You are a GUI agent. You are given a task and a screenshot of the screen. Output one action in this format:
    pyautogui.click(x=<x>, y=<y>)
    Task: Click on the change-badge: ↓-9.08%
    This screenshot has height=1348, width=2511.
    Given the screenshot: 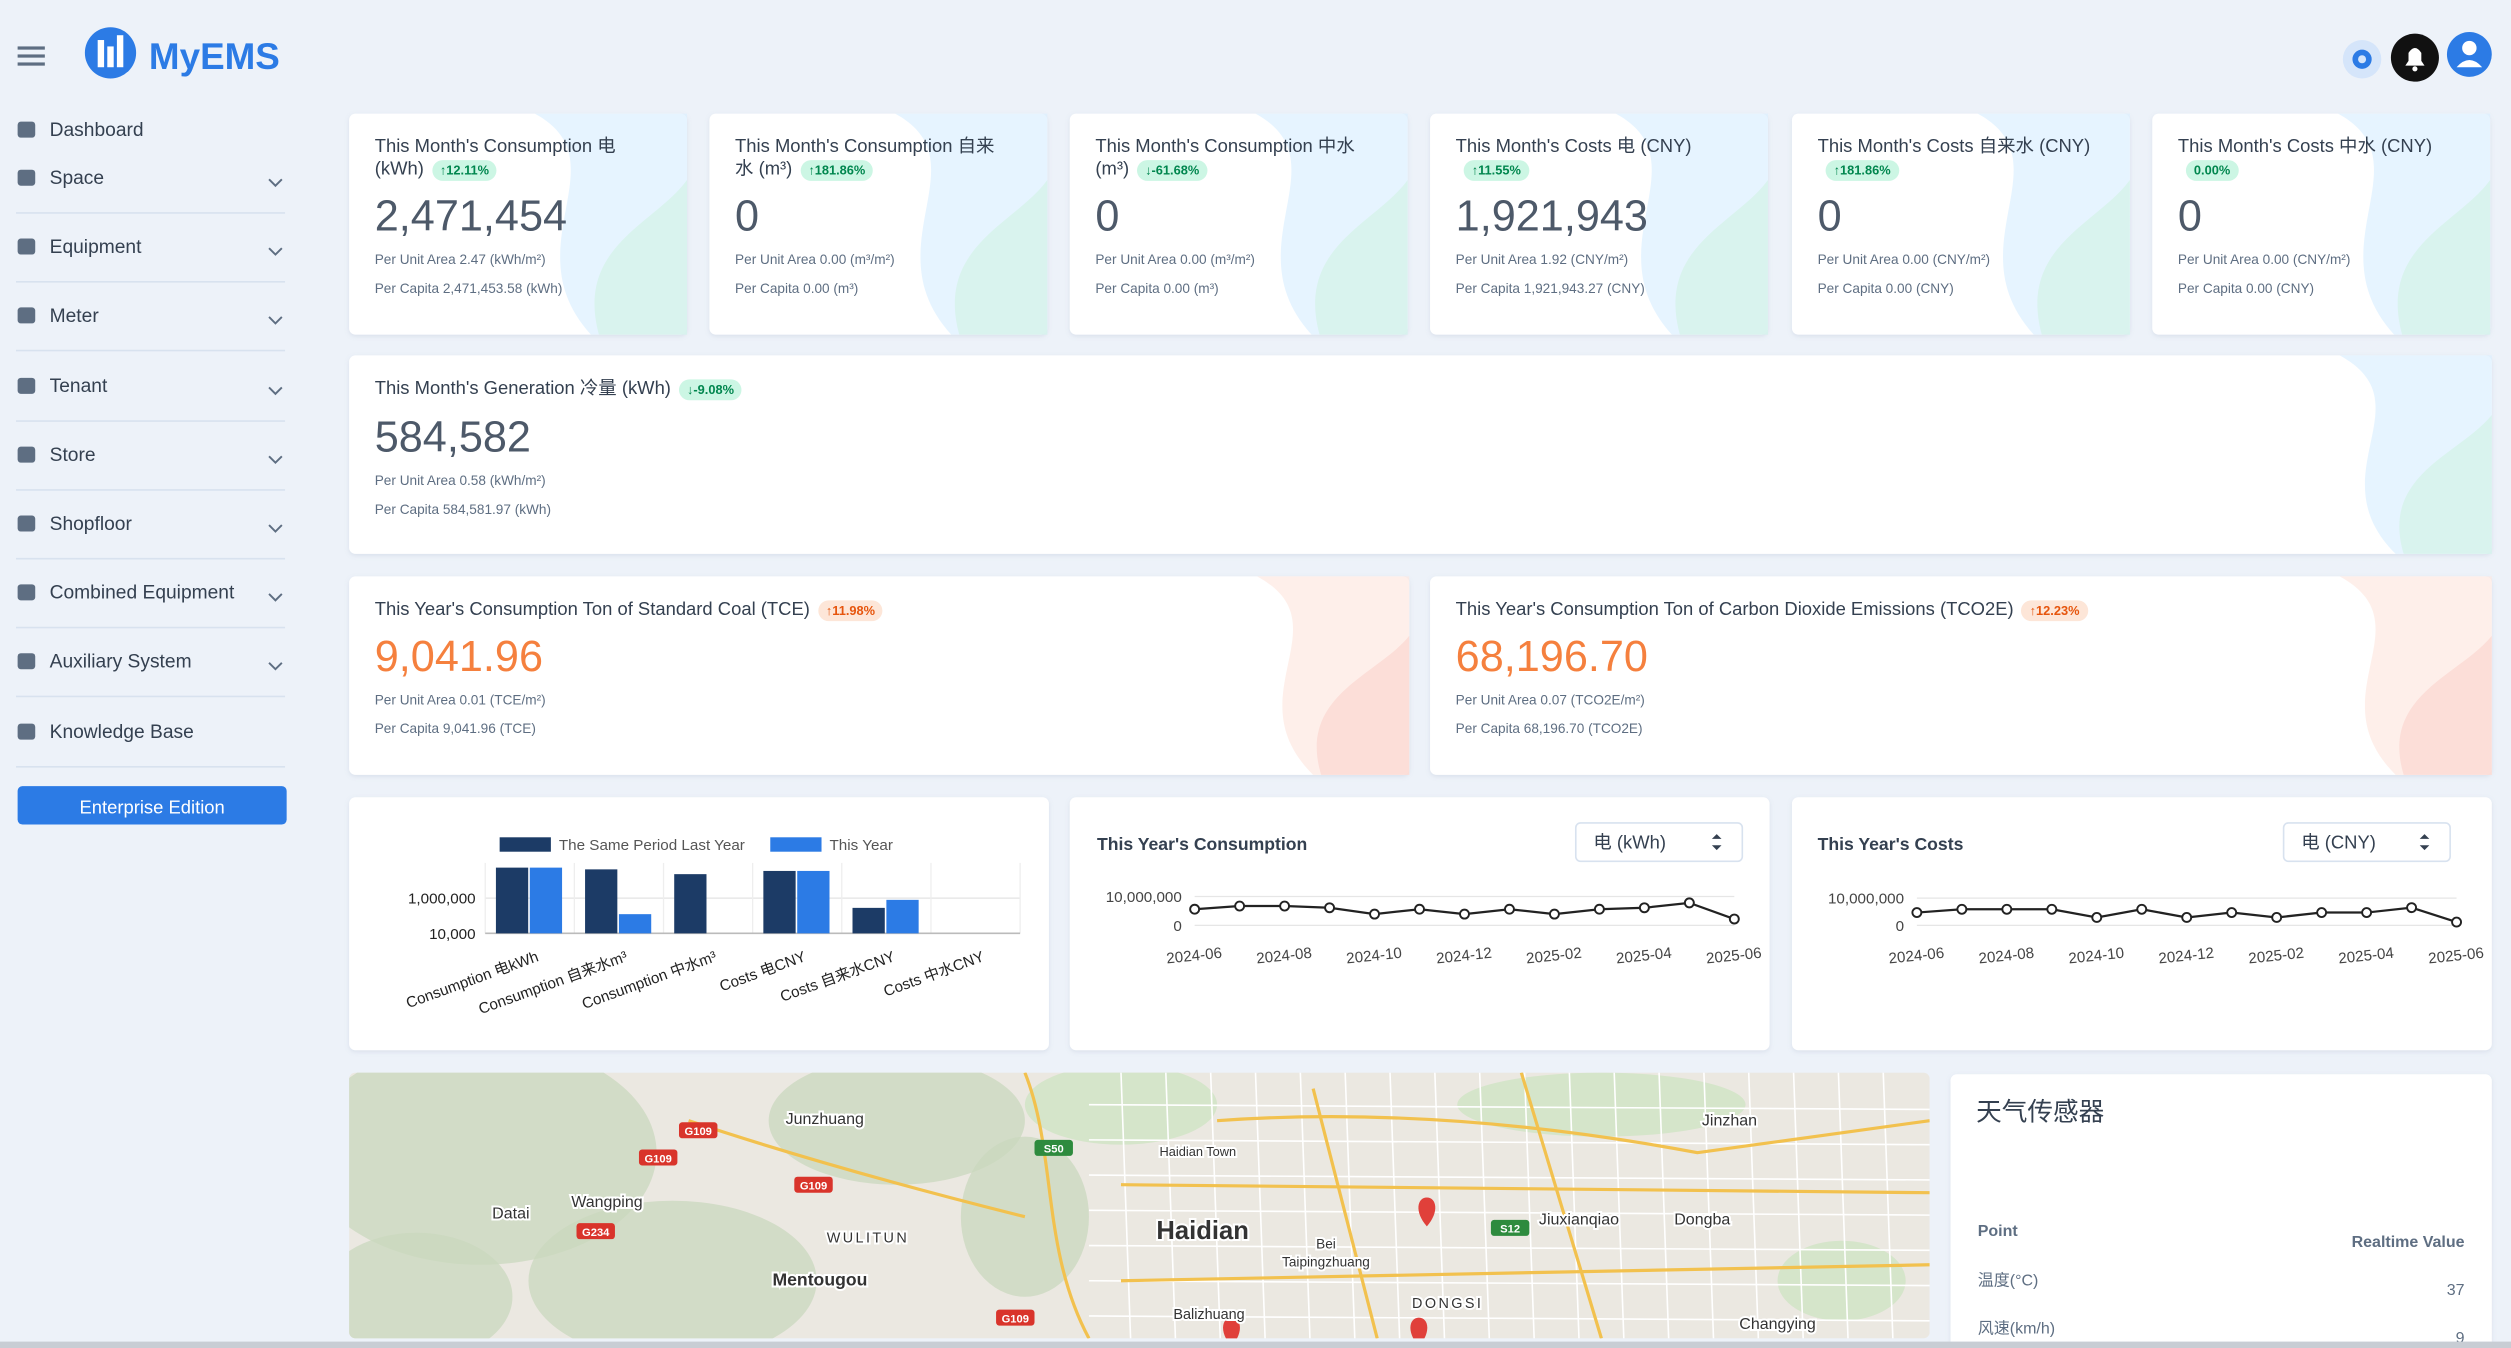 What is the action you would take?
    pyautogui.click(x=710, y=390)
    